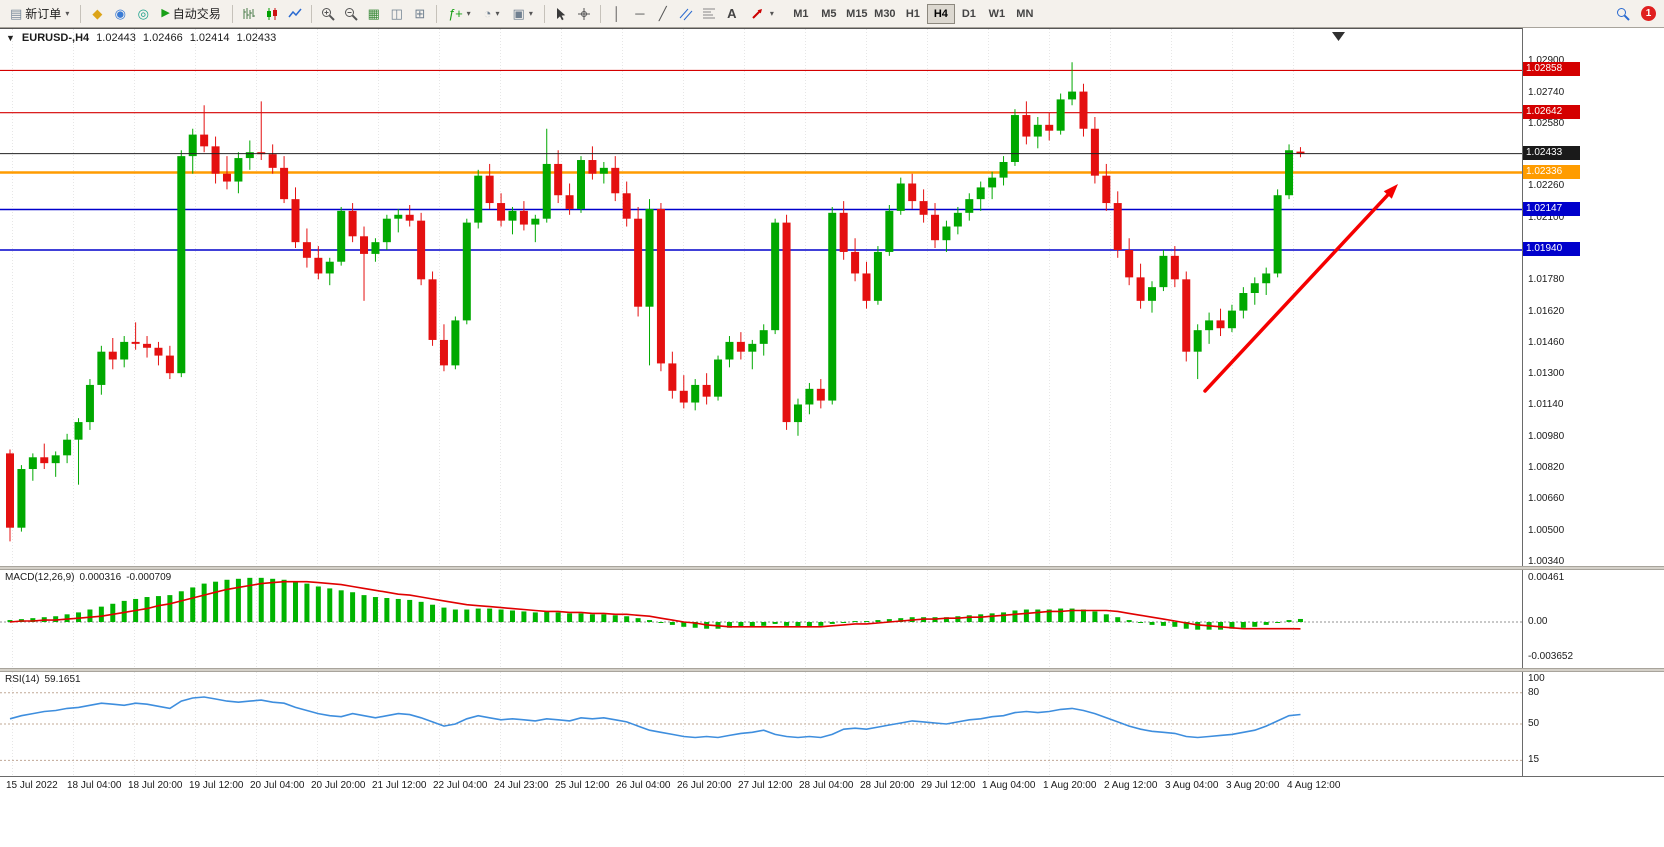 This screenshot has height=847, width=1664. What do you see at coordinates (295, 14) in the screenshot?
I see `line-chart-mode-icon` at bounding box center [295, 14].